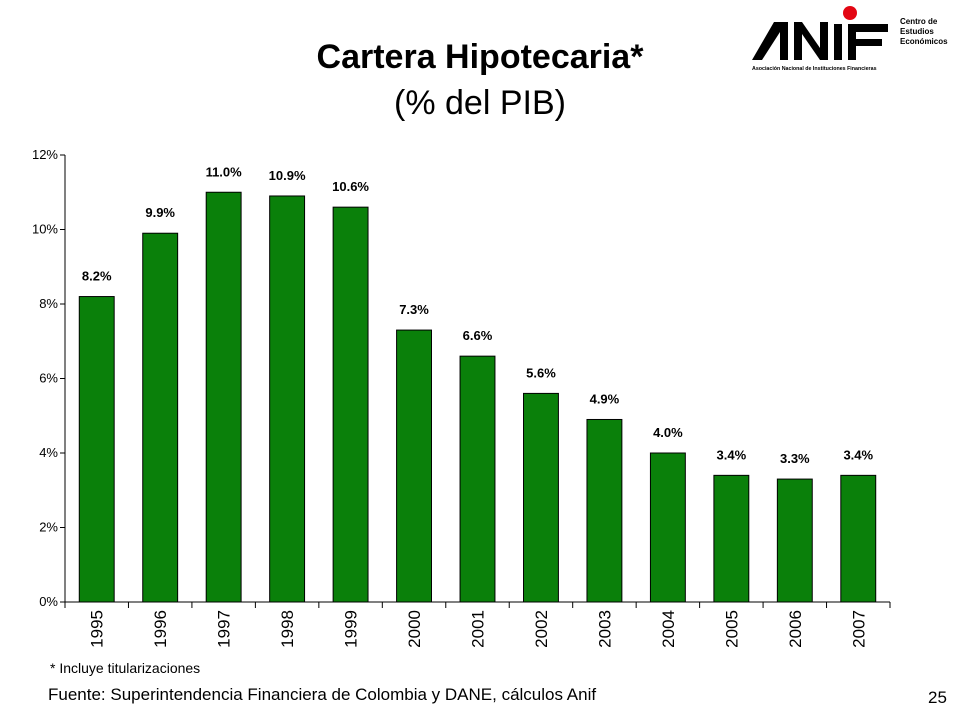 This screenshot has width=960, height=720. Describe the element at coordinates (605, 398) in the screenshot. I see `data-label: 4.9%` at that location.